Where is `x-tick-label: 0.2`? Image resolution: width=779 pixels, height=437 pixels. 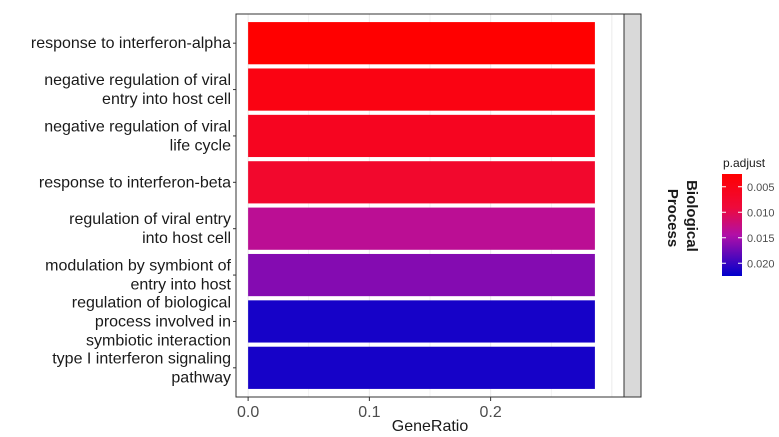 x-tick-label: 0.2 is located at coordinates (491, 412).